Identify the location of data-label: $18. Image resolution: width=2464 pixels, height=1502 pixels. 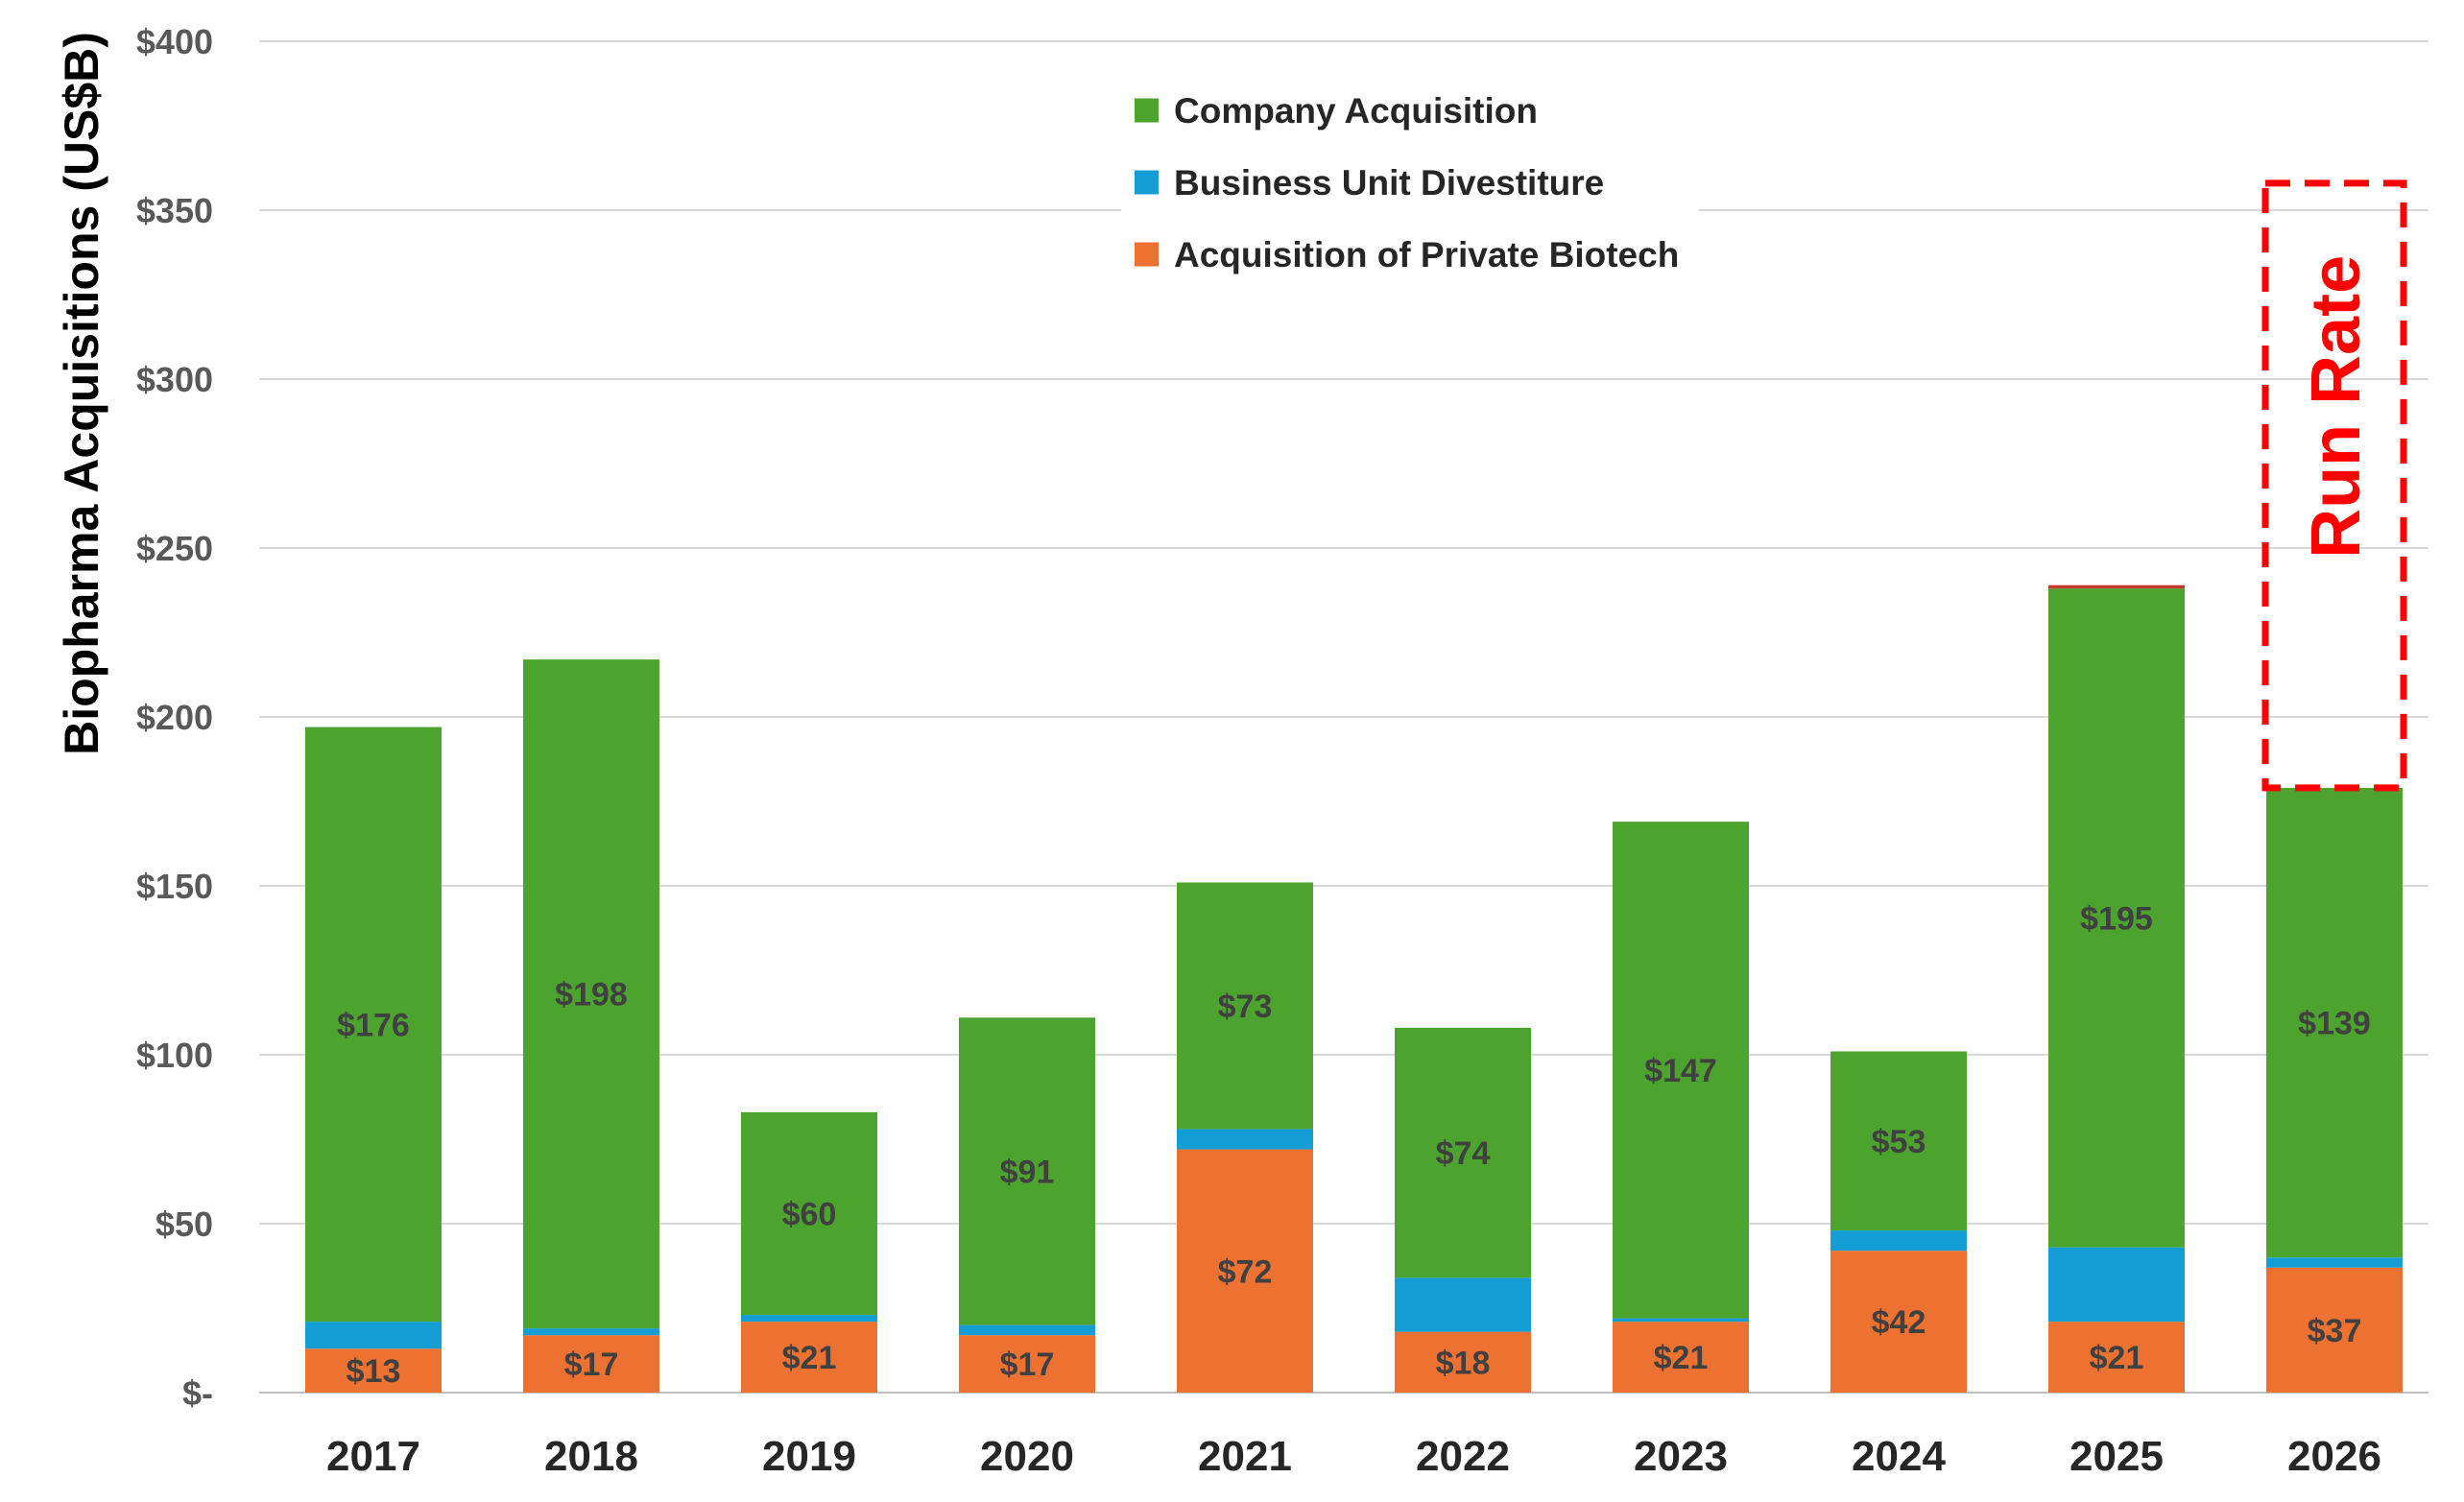
(1463, 1363).